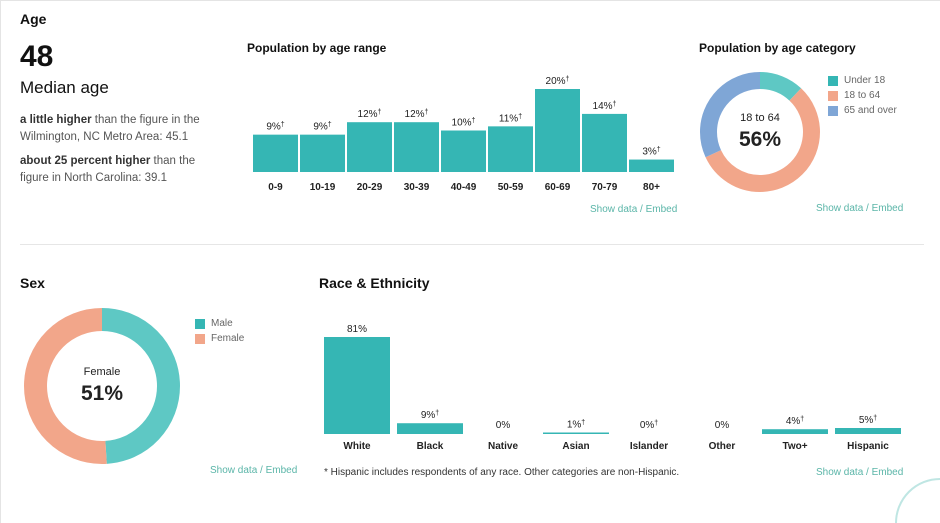 This screenshot has height=523, width=940. Describe the element at coordinates (649, 446) in the screenshot. I see `category-label: Islander` at that location.